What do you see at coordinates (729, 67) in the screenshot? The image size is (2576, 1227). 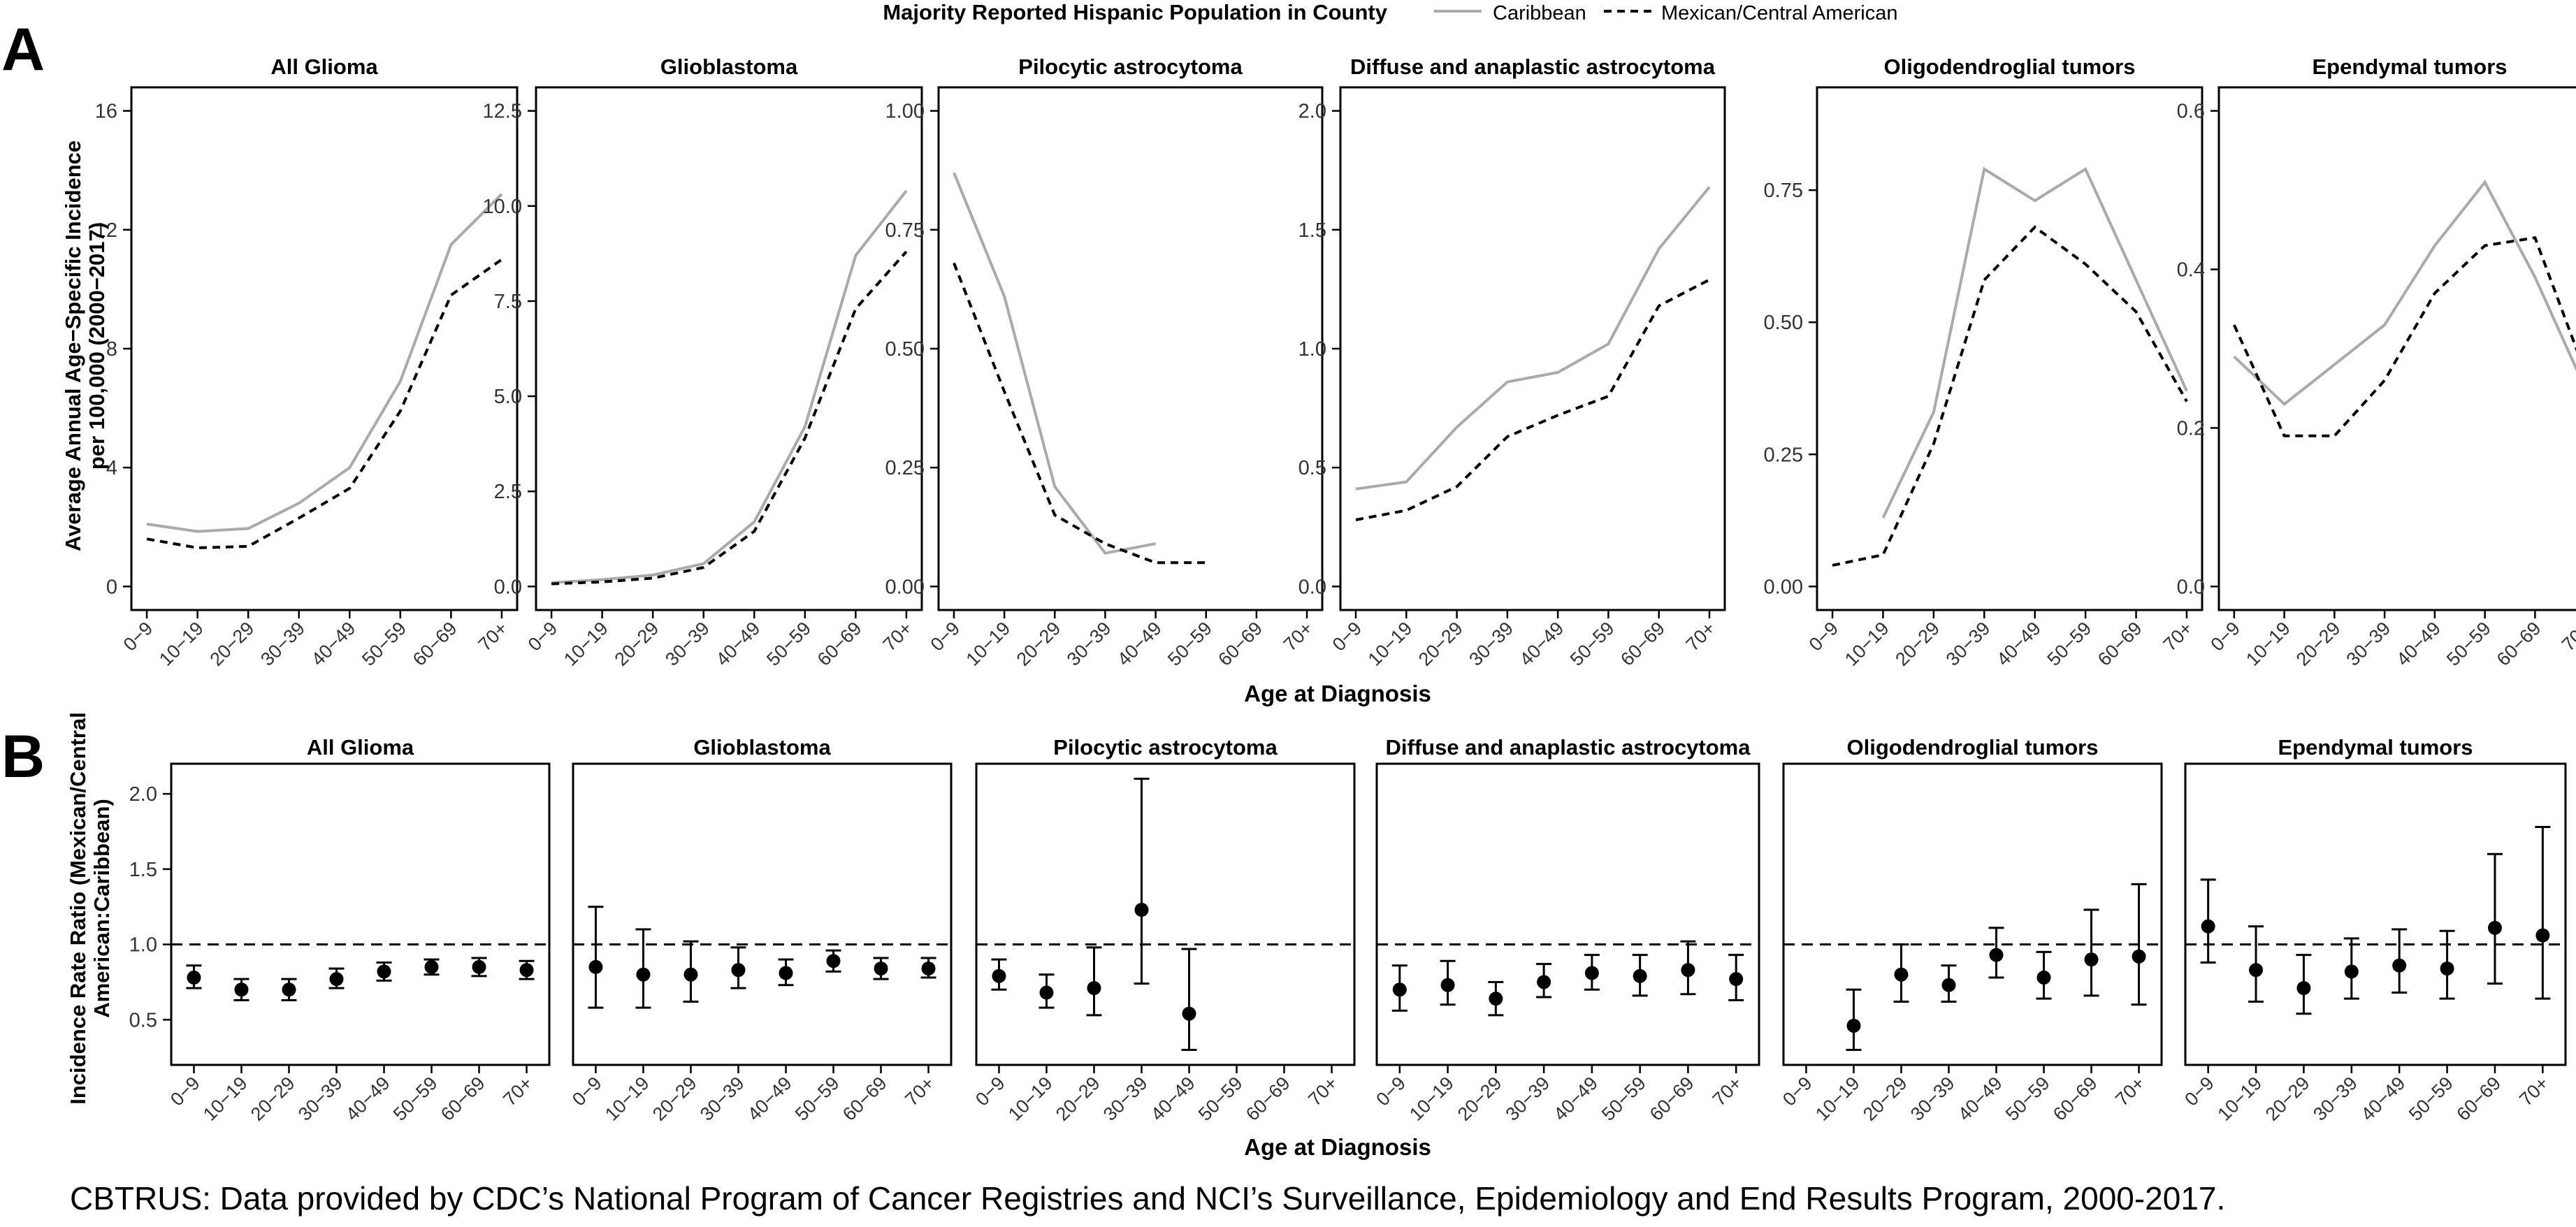 I see `facet-title: Glioblastoma` at bounding box center [729, 67].